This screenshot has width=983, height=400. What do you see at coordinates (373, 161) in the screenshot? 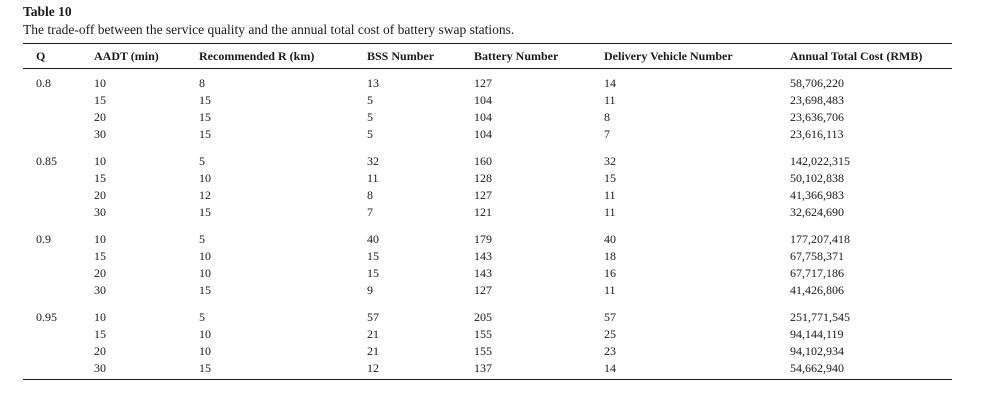
I see `bss-number-cell: 32` at bounding box center [373, 161].